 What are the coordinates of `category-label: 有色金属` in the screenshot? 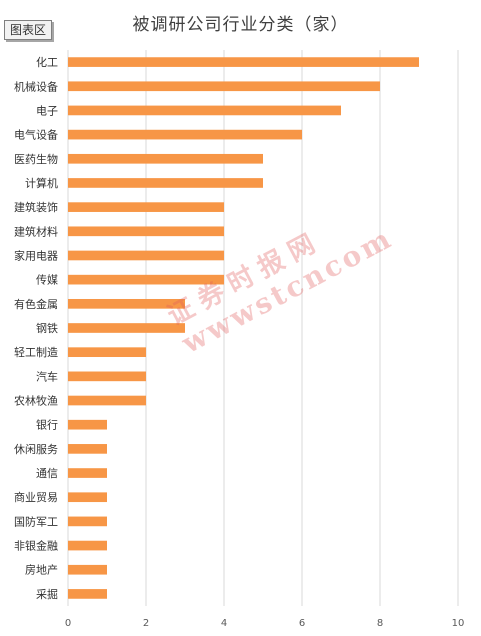 It's located at (36, 304).